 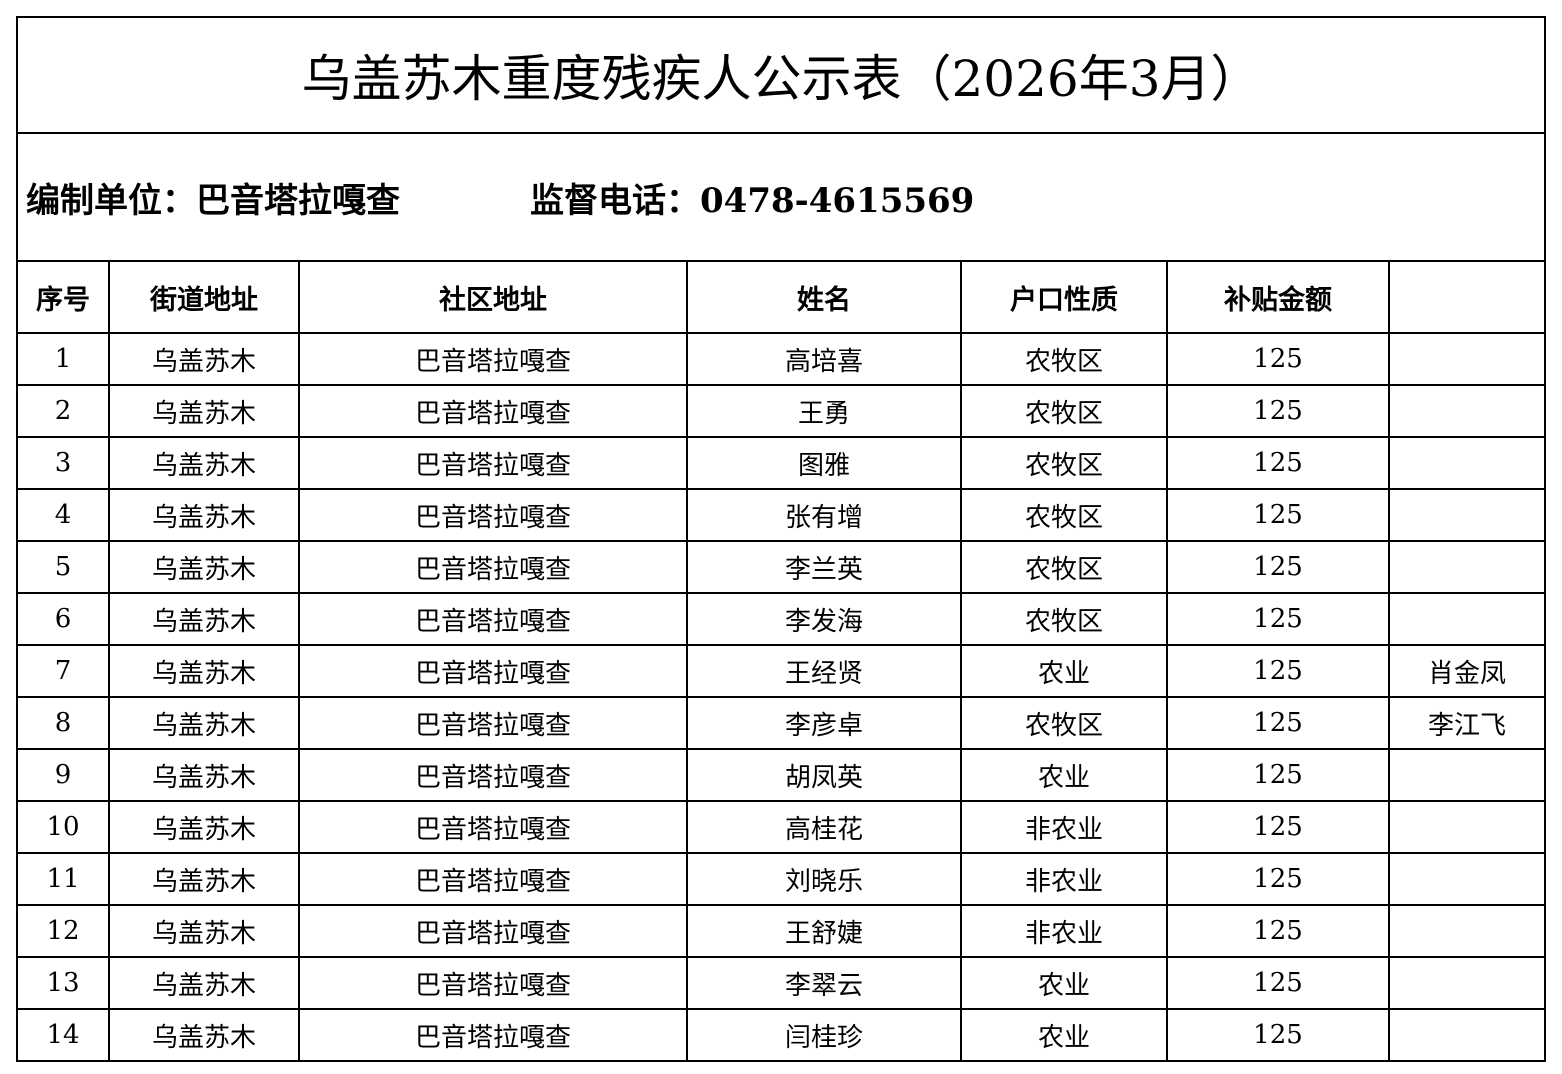 I want to click on table-header-row: 序号 街道地址 社区地址 姓名 户口性质 补贴金额, so click(x=781, y=298).